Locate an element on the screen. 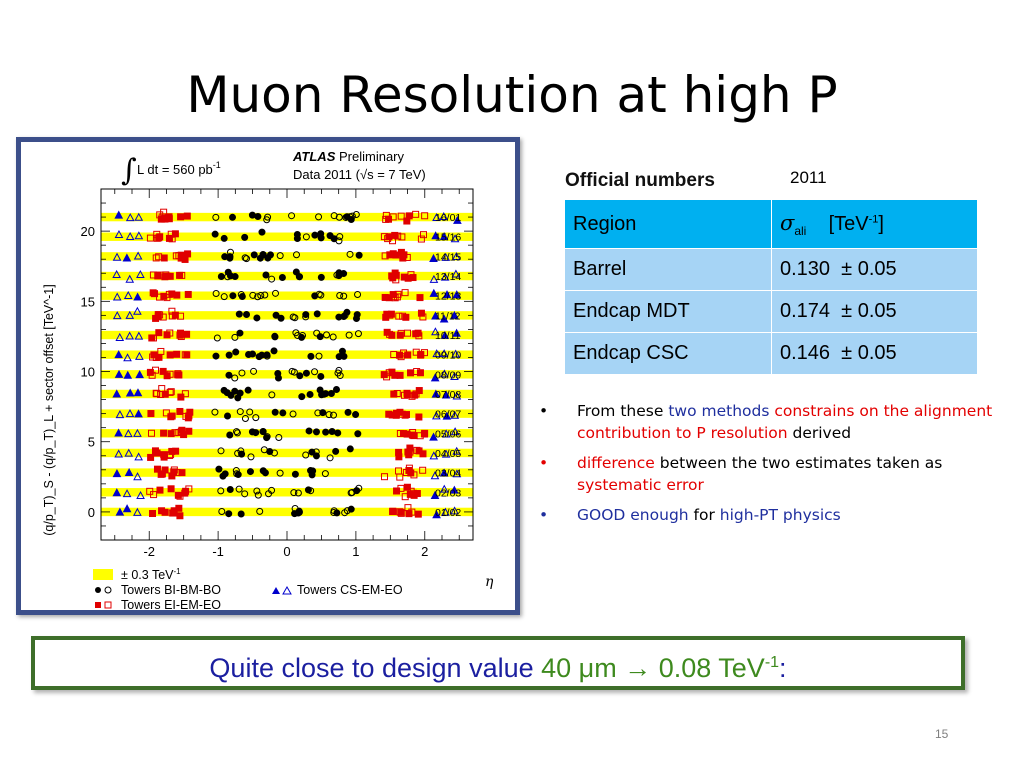 This screenshot has width=1024, height=768. row-value: 0.130 ± 0.05 is located at coordinates (874, 269).